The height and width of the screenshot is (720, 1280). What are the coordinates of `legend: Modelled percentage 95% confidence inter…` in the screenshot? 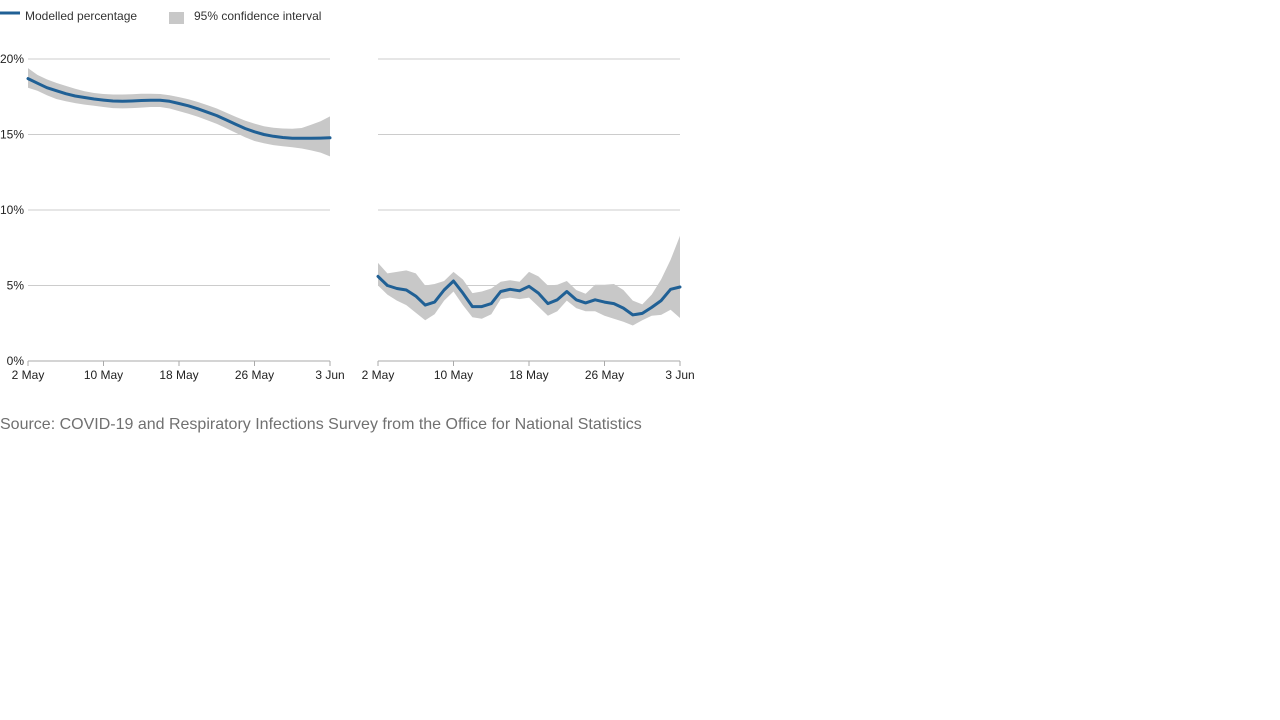 It's located at (160, 16).